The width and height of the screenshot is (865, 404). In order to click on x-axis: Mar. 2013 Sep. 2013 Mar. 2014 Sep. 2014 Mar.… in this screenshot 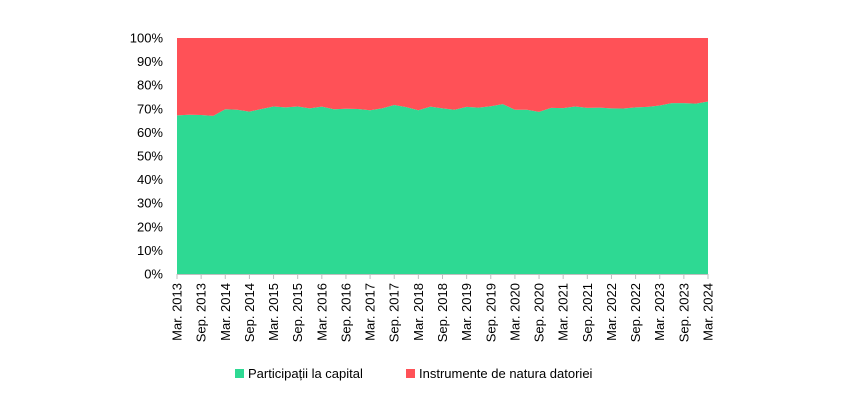, I will do `click(443, 308)`.